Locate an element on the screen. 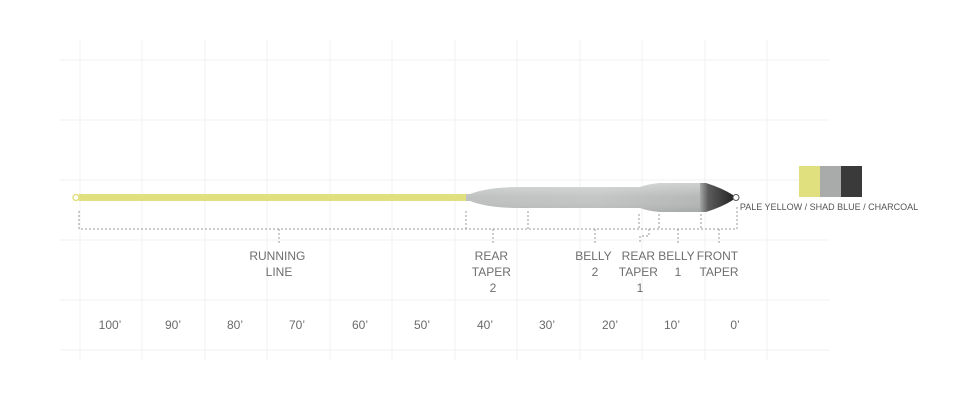 This screenshot has width=971, height=412. section-label-rear-taper-2: REAR TAPER 2 is located at coordinates (493, 272).